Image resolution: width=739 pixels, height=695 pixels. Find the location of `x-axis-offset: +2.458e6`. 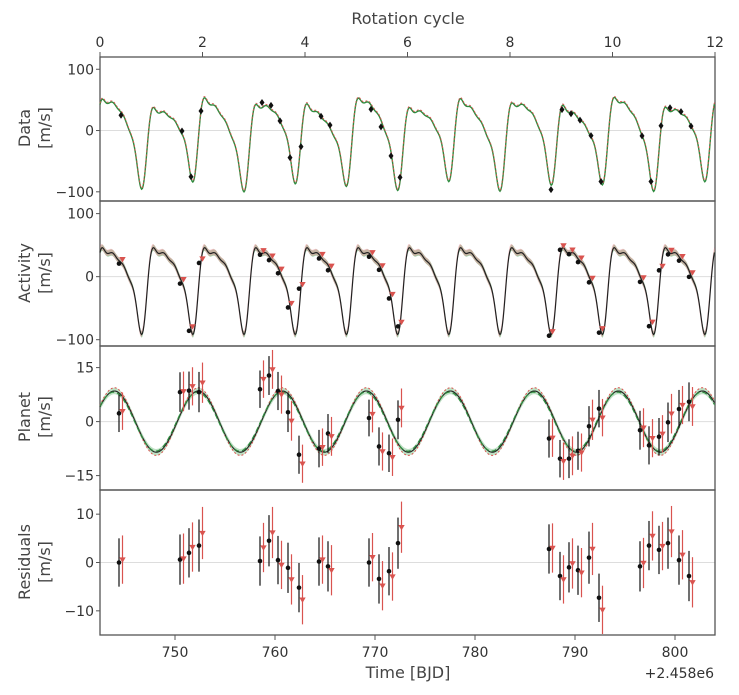

x-axis-offset: +2.458e6 is located at coordinates (679, 674).